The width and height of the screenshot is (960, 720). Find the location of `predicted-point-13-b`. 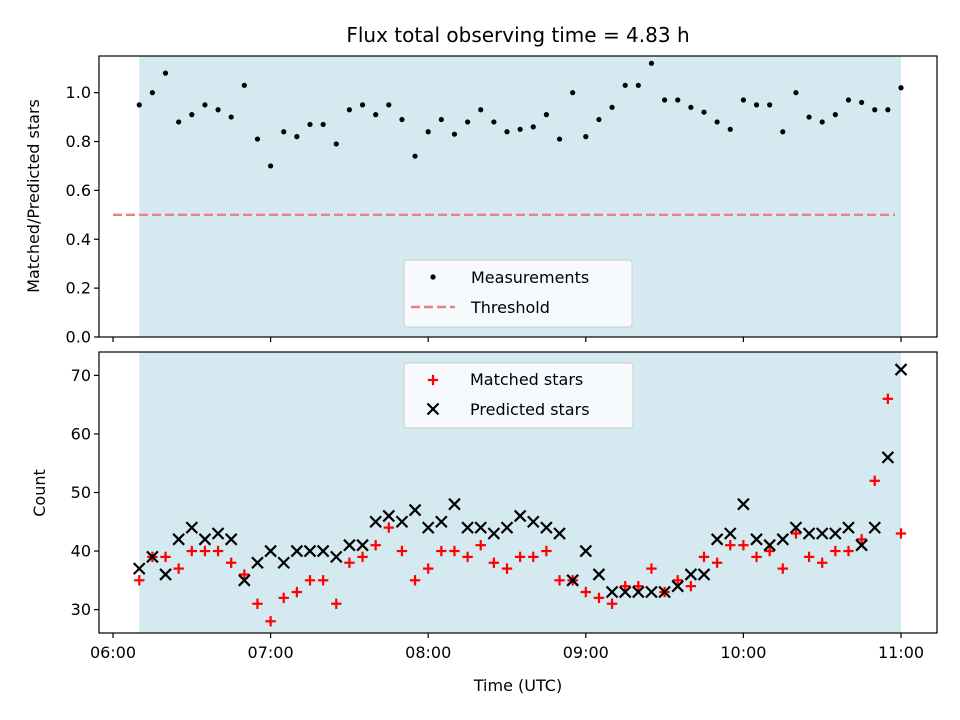

predicted-point-13-b is located at coordinates (310, 551).